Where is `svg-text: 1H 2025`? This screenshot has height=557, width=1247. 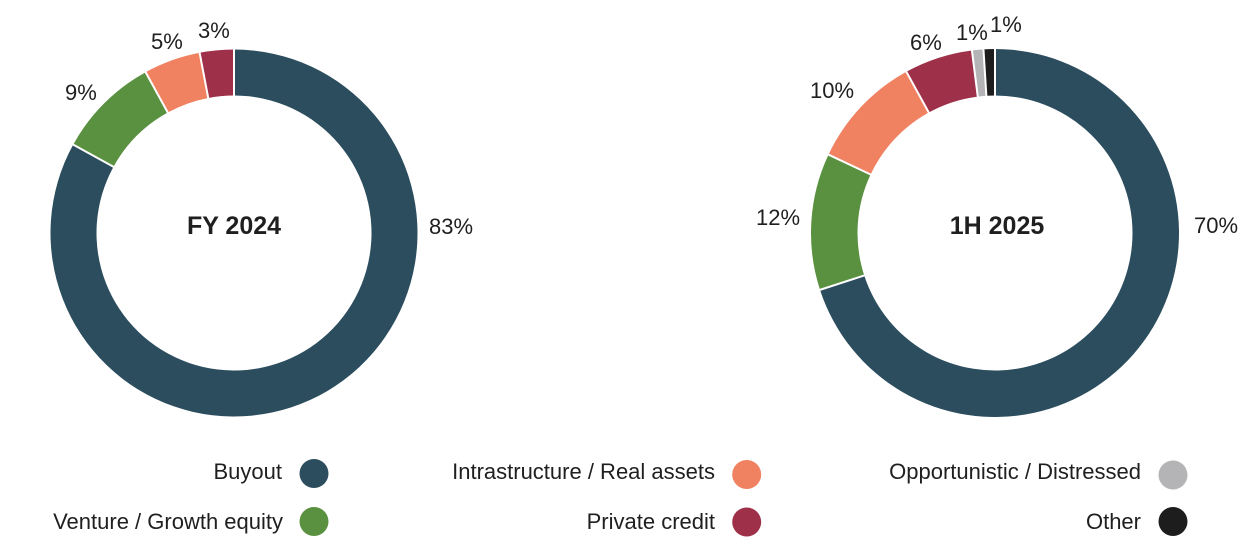 svg-text: 1H 2025 is located at coordinates (997, 226).